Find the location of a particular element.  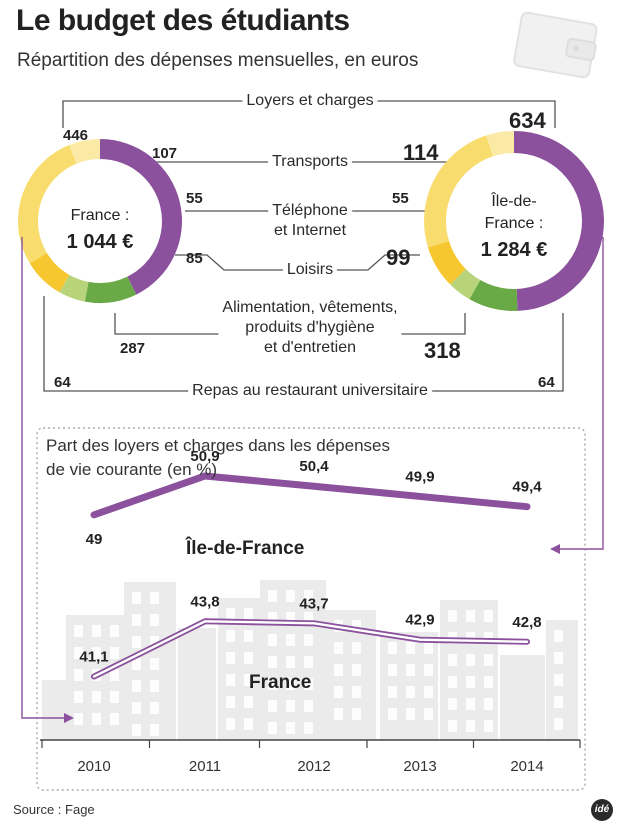

idf-center-label: Île-de- France : 1 284 € is located at coordinates (514, 226).